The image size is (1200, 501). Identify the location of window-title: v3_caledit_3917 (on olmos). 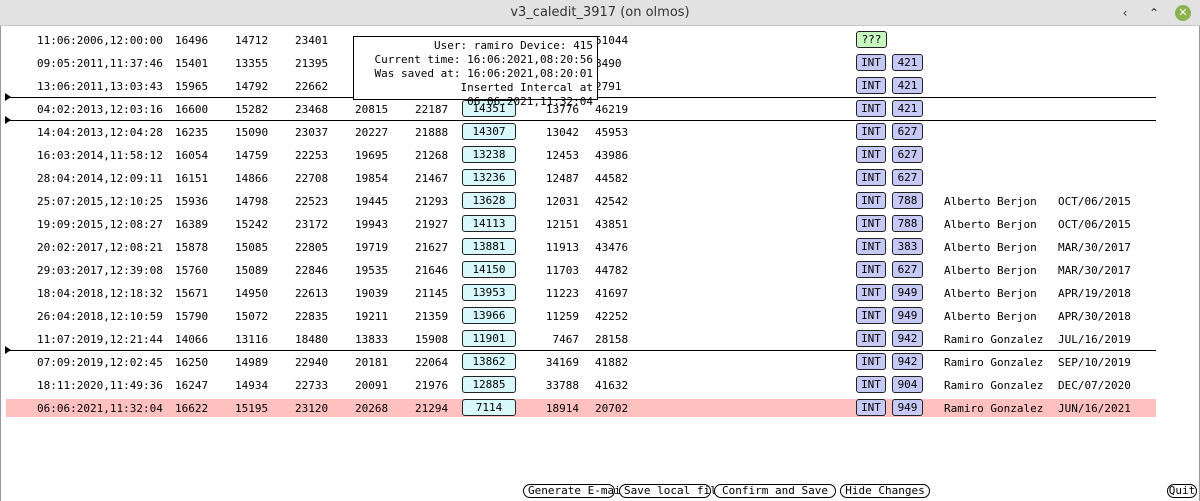
(600, 12).